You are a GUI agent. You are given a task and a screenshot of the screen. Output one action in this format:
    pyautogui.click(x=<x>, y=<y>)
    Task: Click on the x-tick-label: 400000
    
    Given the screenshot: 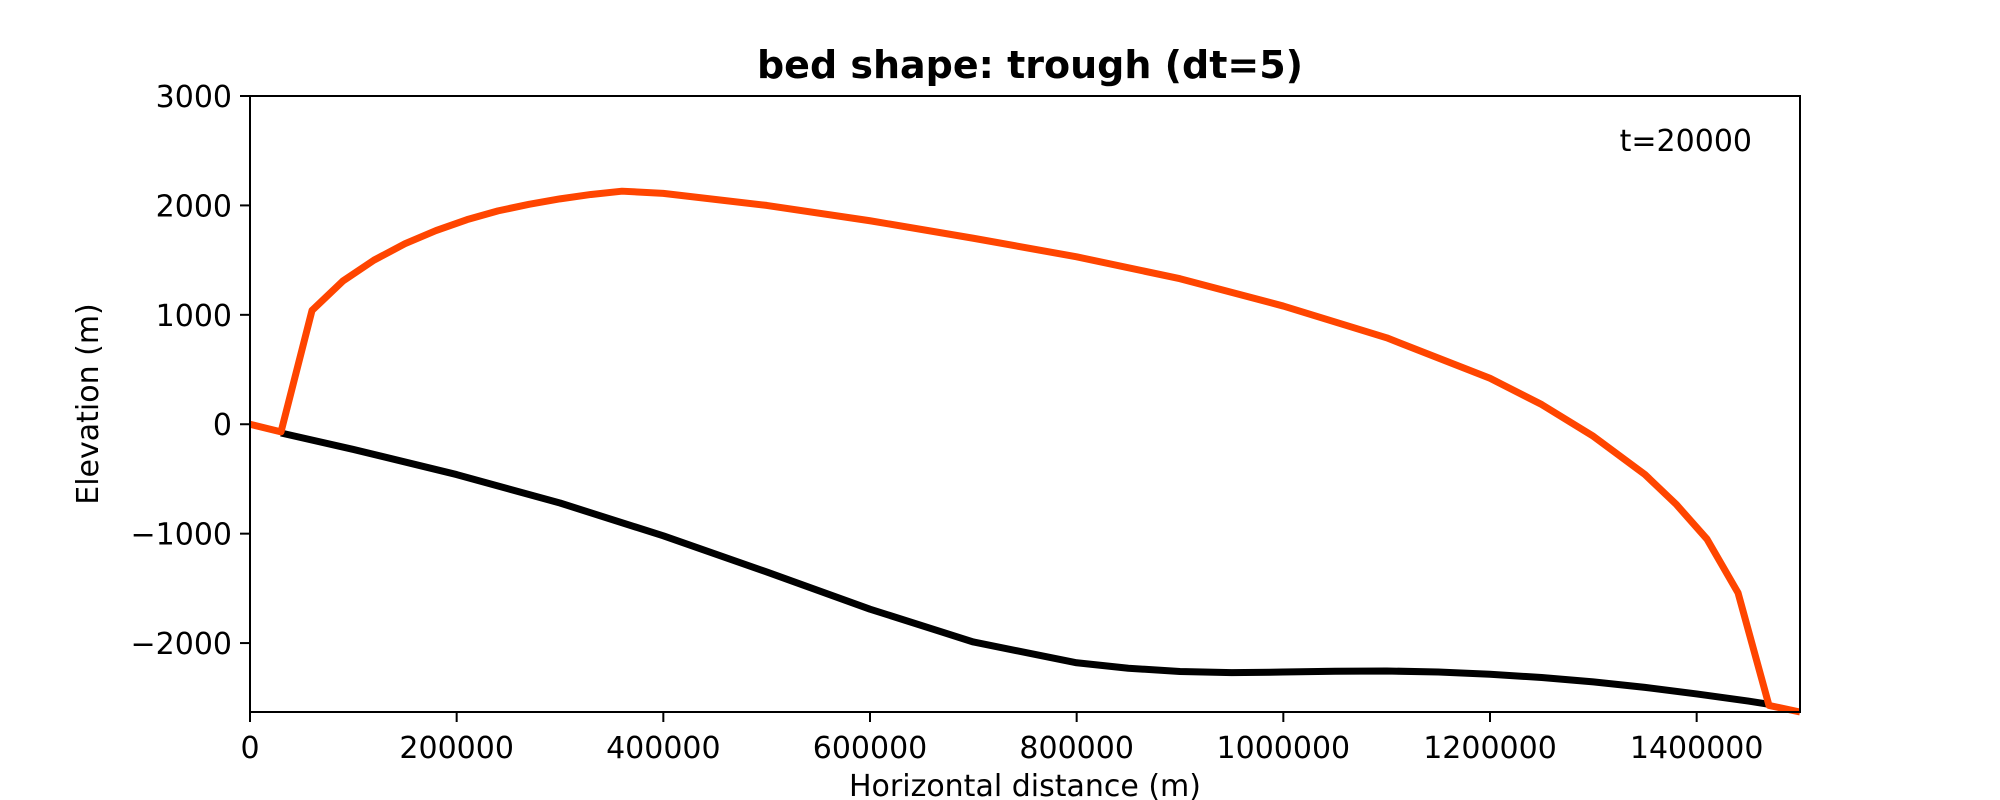 What is the action you would take?
    pyautogui.click(x=663, y=748)
    